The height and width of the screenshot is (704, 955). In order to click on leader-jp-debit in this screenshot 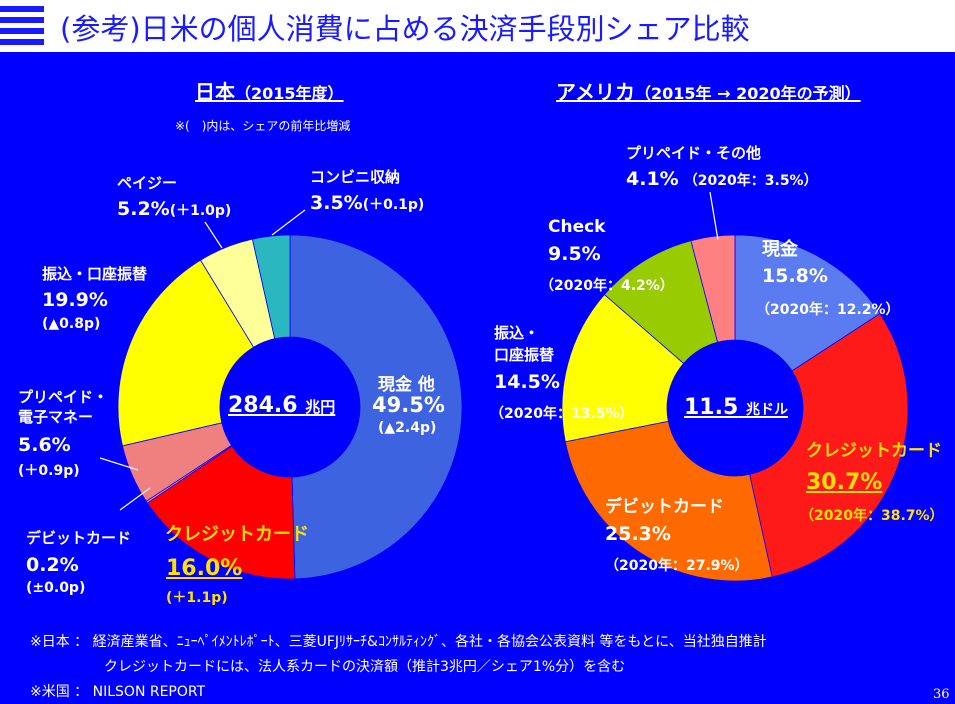, I will do `click(135, 499)`.